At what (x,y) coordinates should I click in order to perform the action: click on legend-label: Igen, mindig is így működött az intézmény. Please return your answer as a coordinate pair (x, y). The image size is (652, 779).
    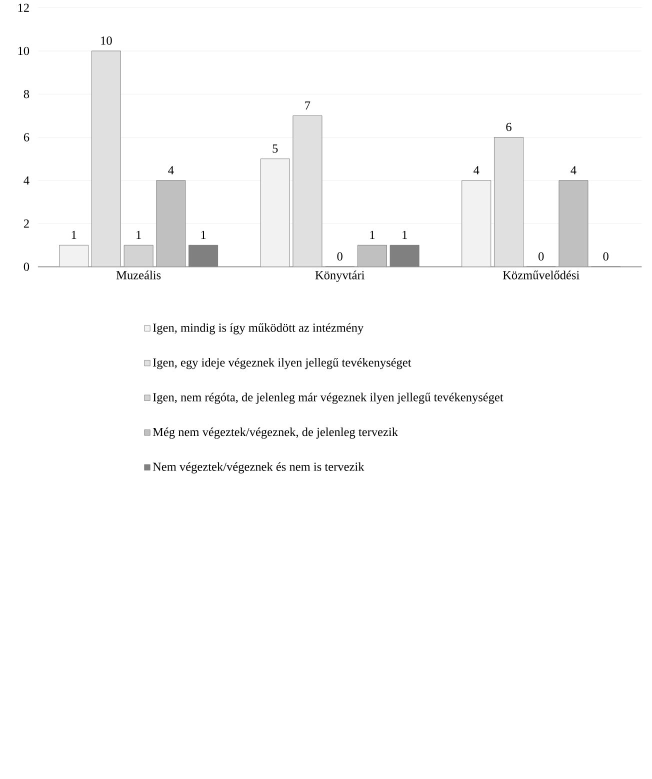
    Looking at the image, I should click on (258, 328).